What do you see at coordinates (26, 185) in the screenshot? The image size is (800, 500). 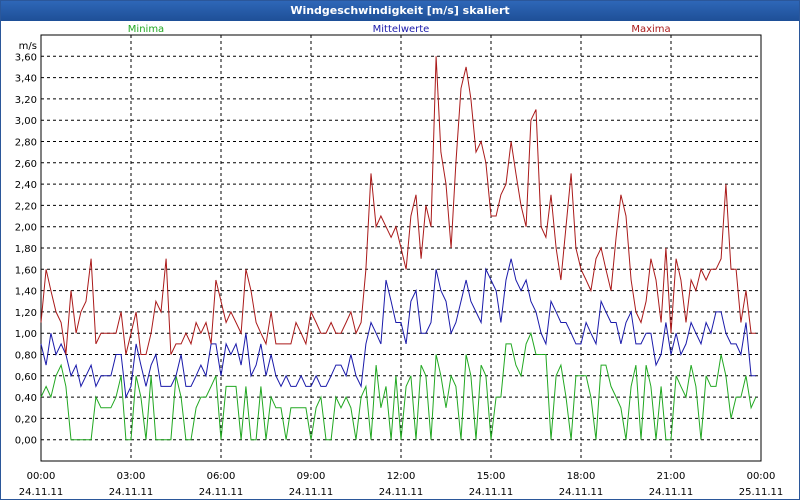 I see `y-tick-label: 2,40` at bounding box center [26, 185].